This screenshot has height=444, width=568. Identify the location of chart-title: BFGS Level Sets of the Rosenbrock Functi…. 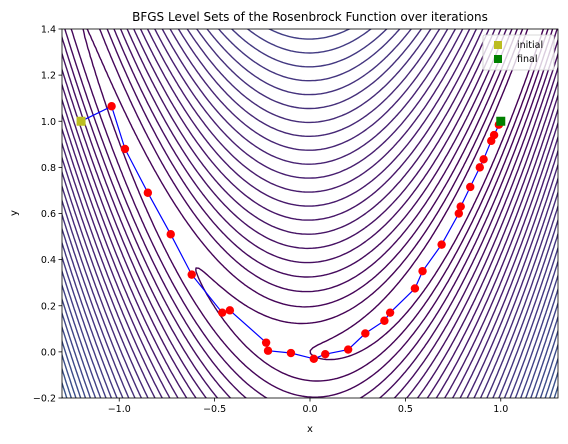
(310, 17).